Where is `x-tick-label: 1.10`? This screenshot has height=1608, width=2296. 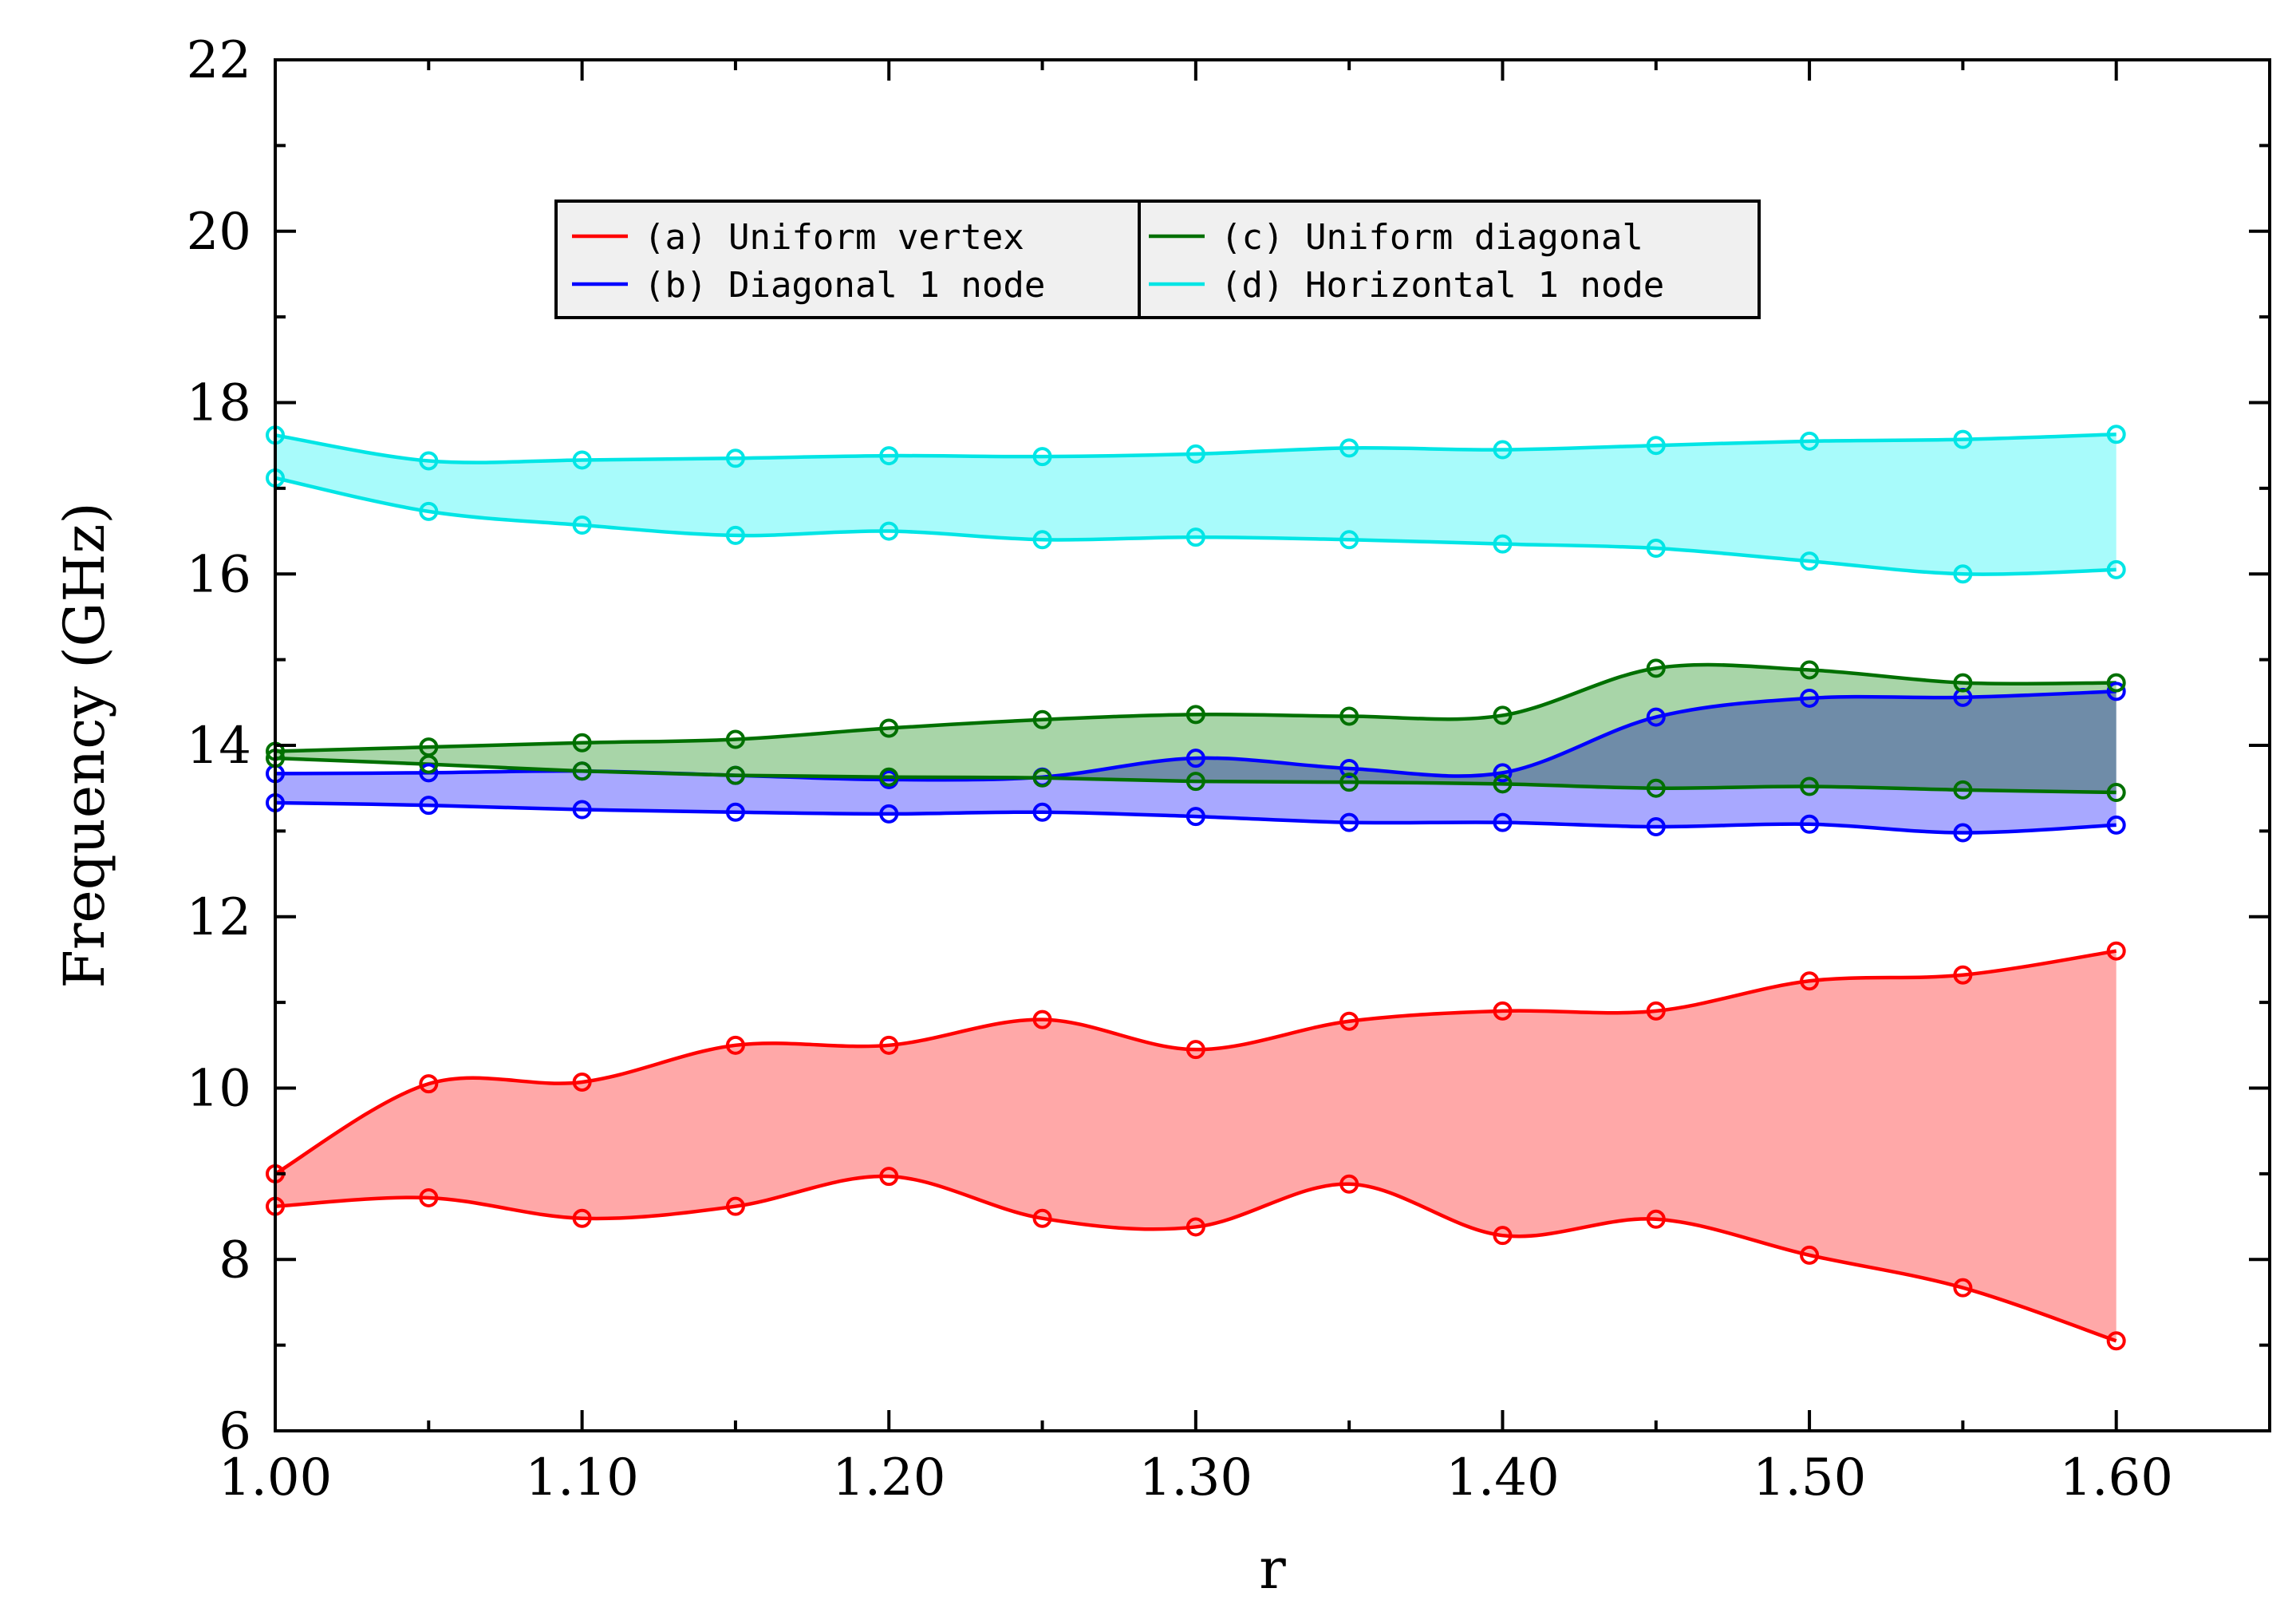 x-tick-label: 1.10 is located at coordinates (582, 1478).